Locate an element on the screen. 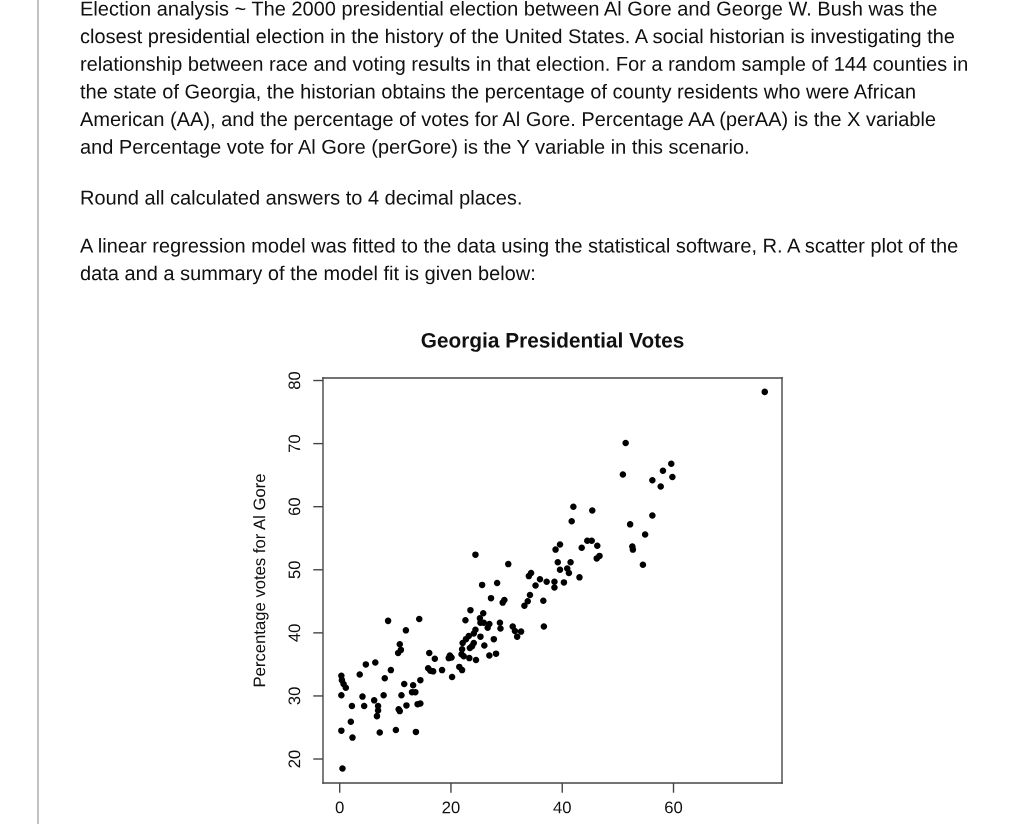 The image size is (1024, 824). text: Round all calculated answers to 4 decimal places. is located at coordinates (301, 199).